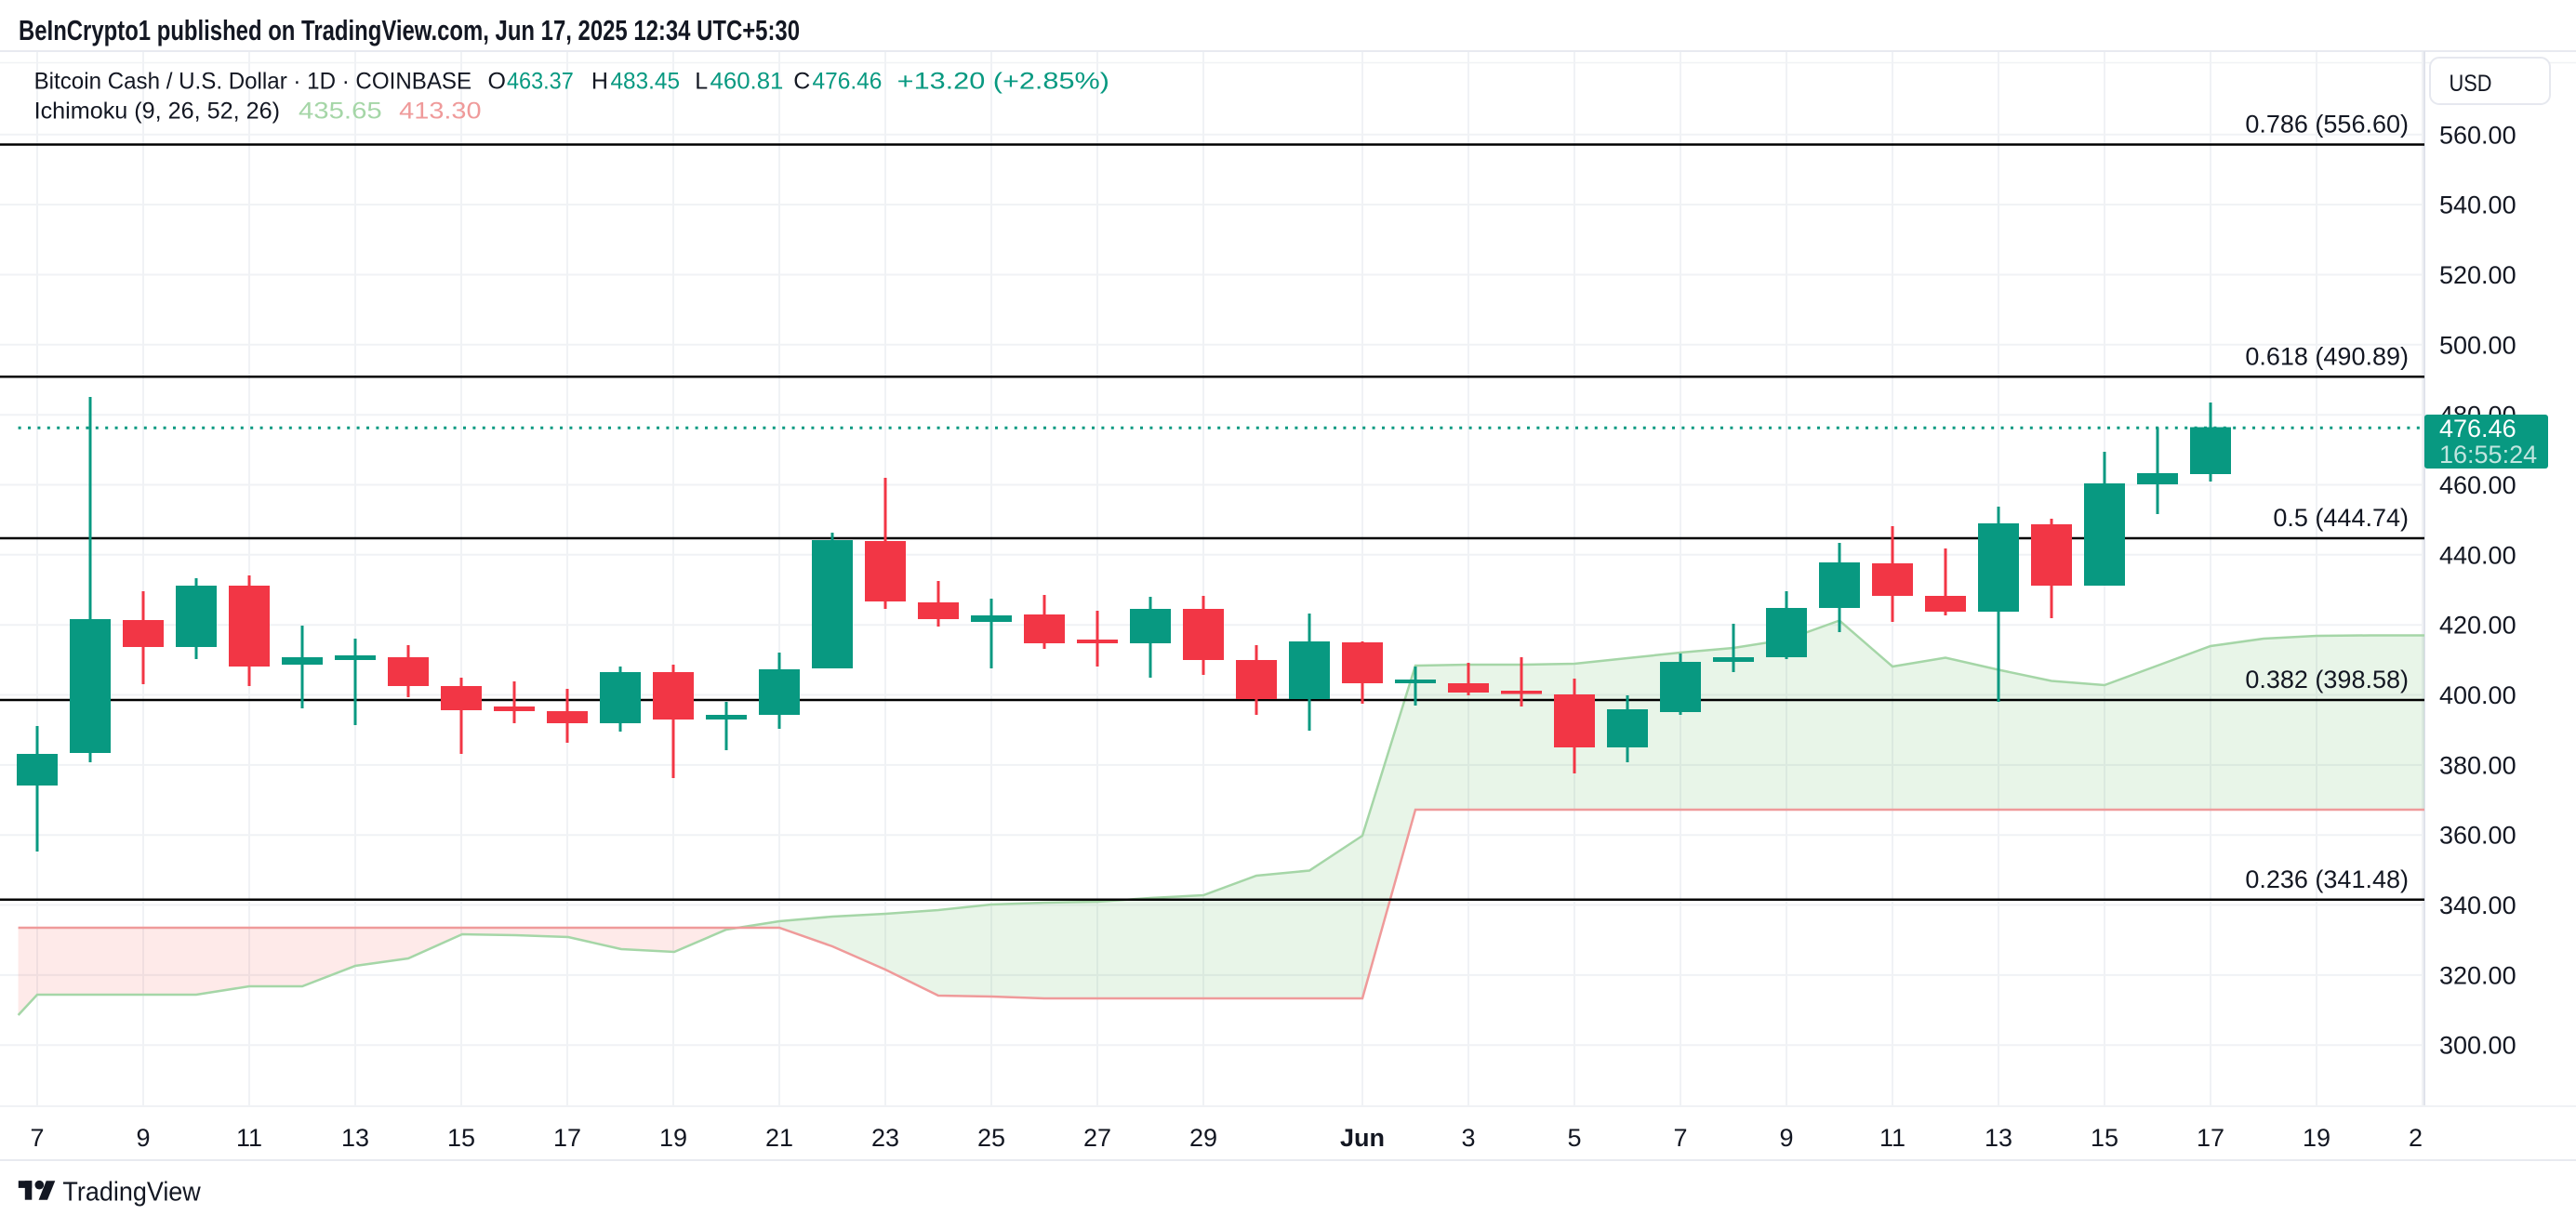  I want to click on svg-text: 25, so click(991, 1138).